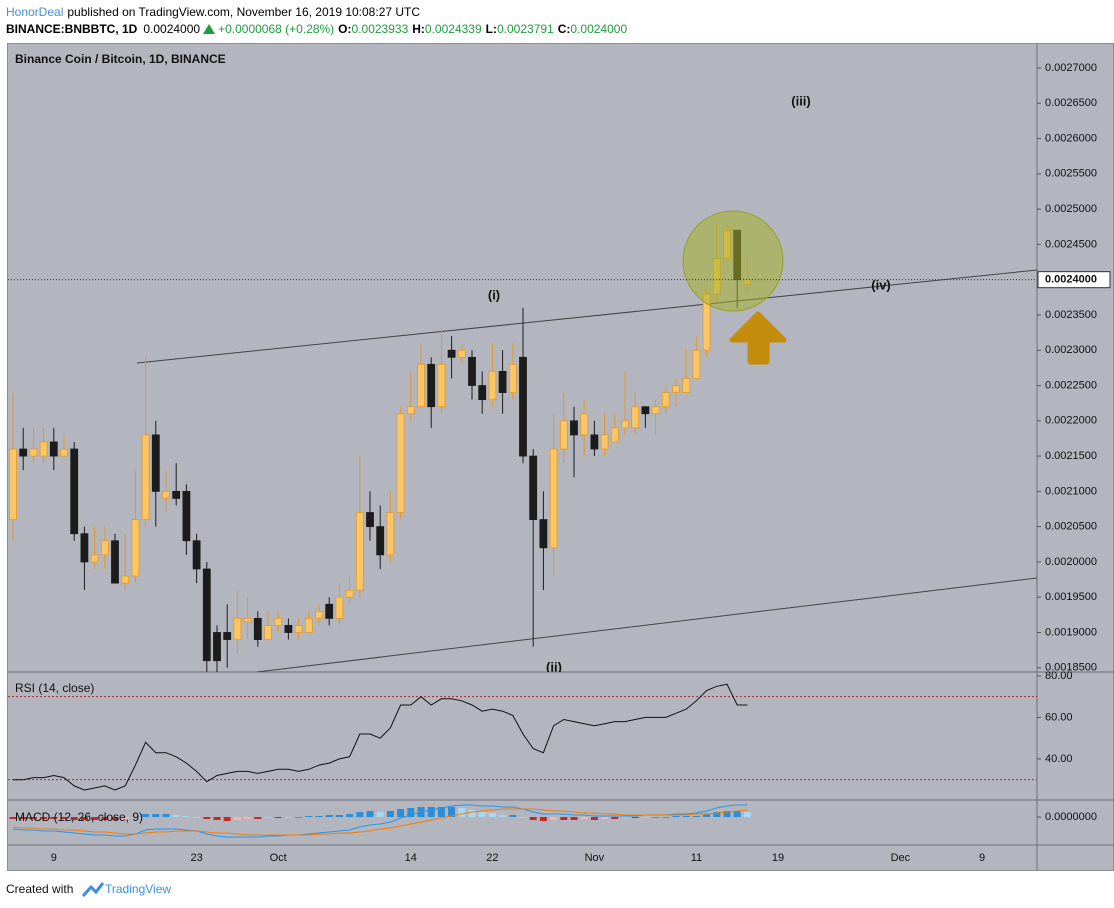 Image resolution: width=1114 pixels, height=908 pixels. What do you see at coordinates (696, 858) in the screenshot?
I see `x-tick-label: 11` at bounding box center [696, 858].